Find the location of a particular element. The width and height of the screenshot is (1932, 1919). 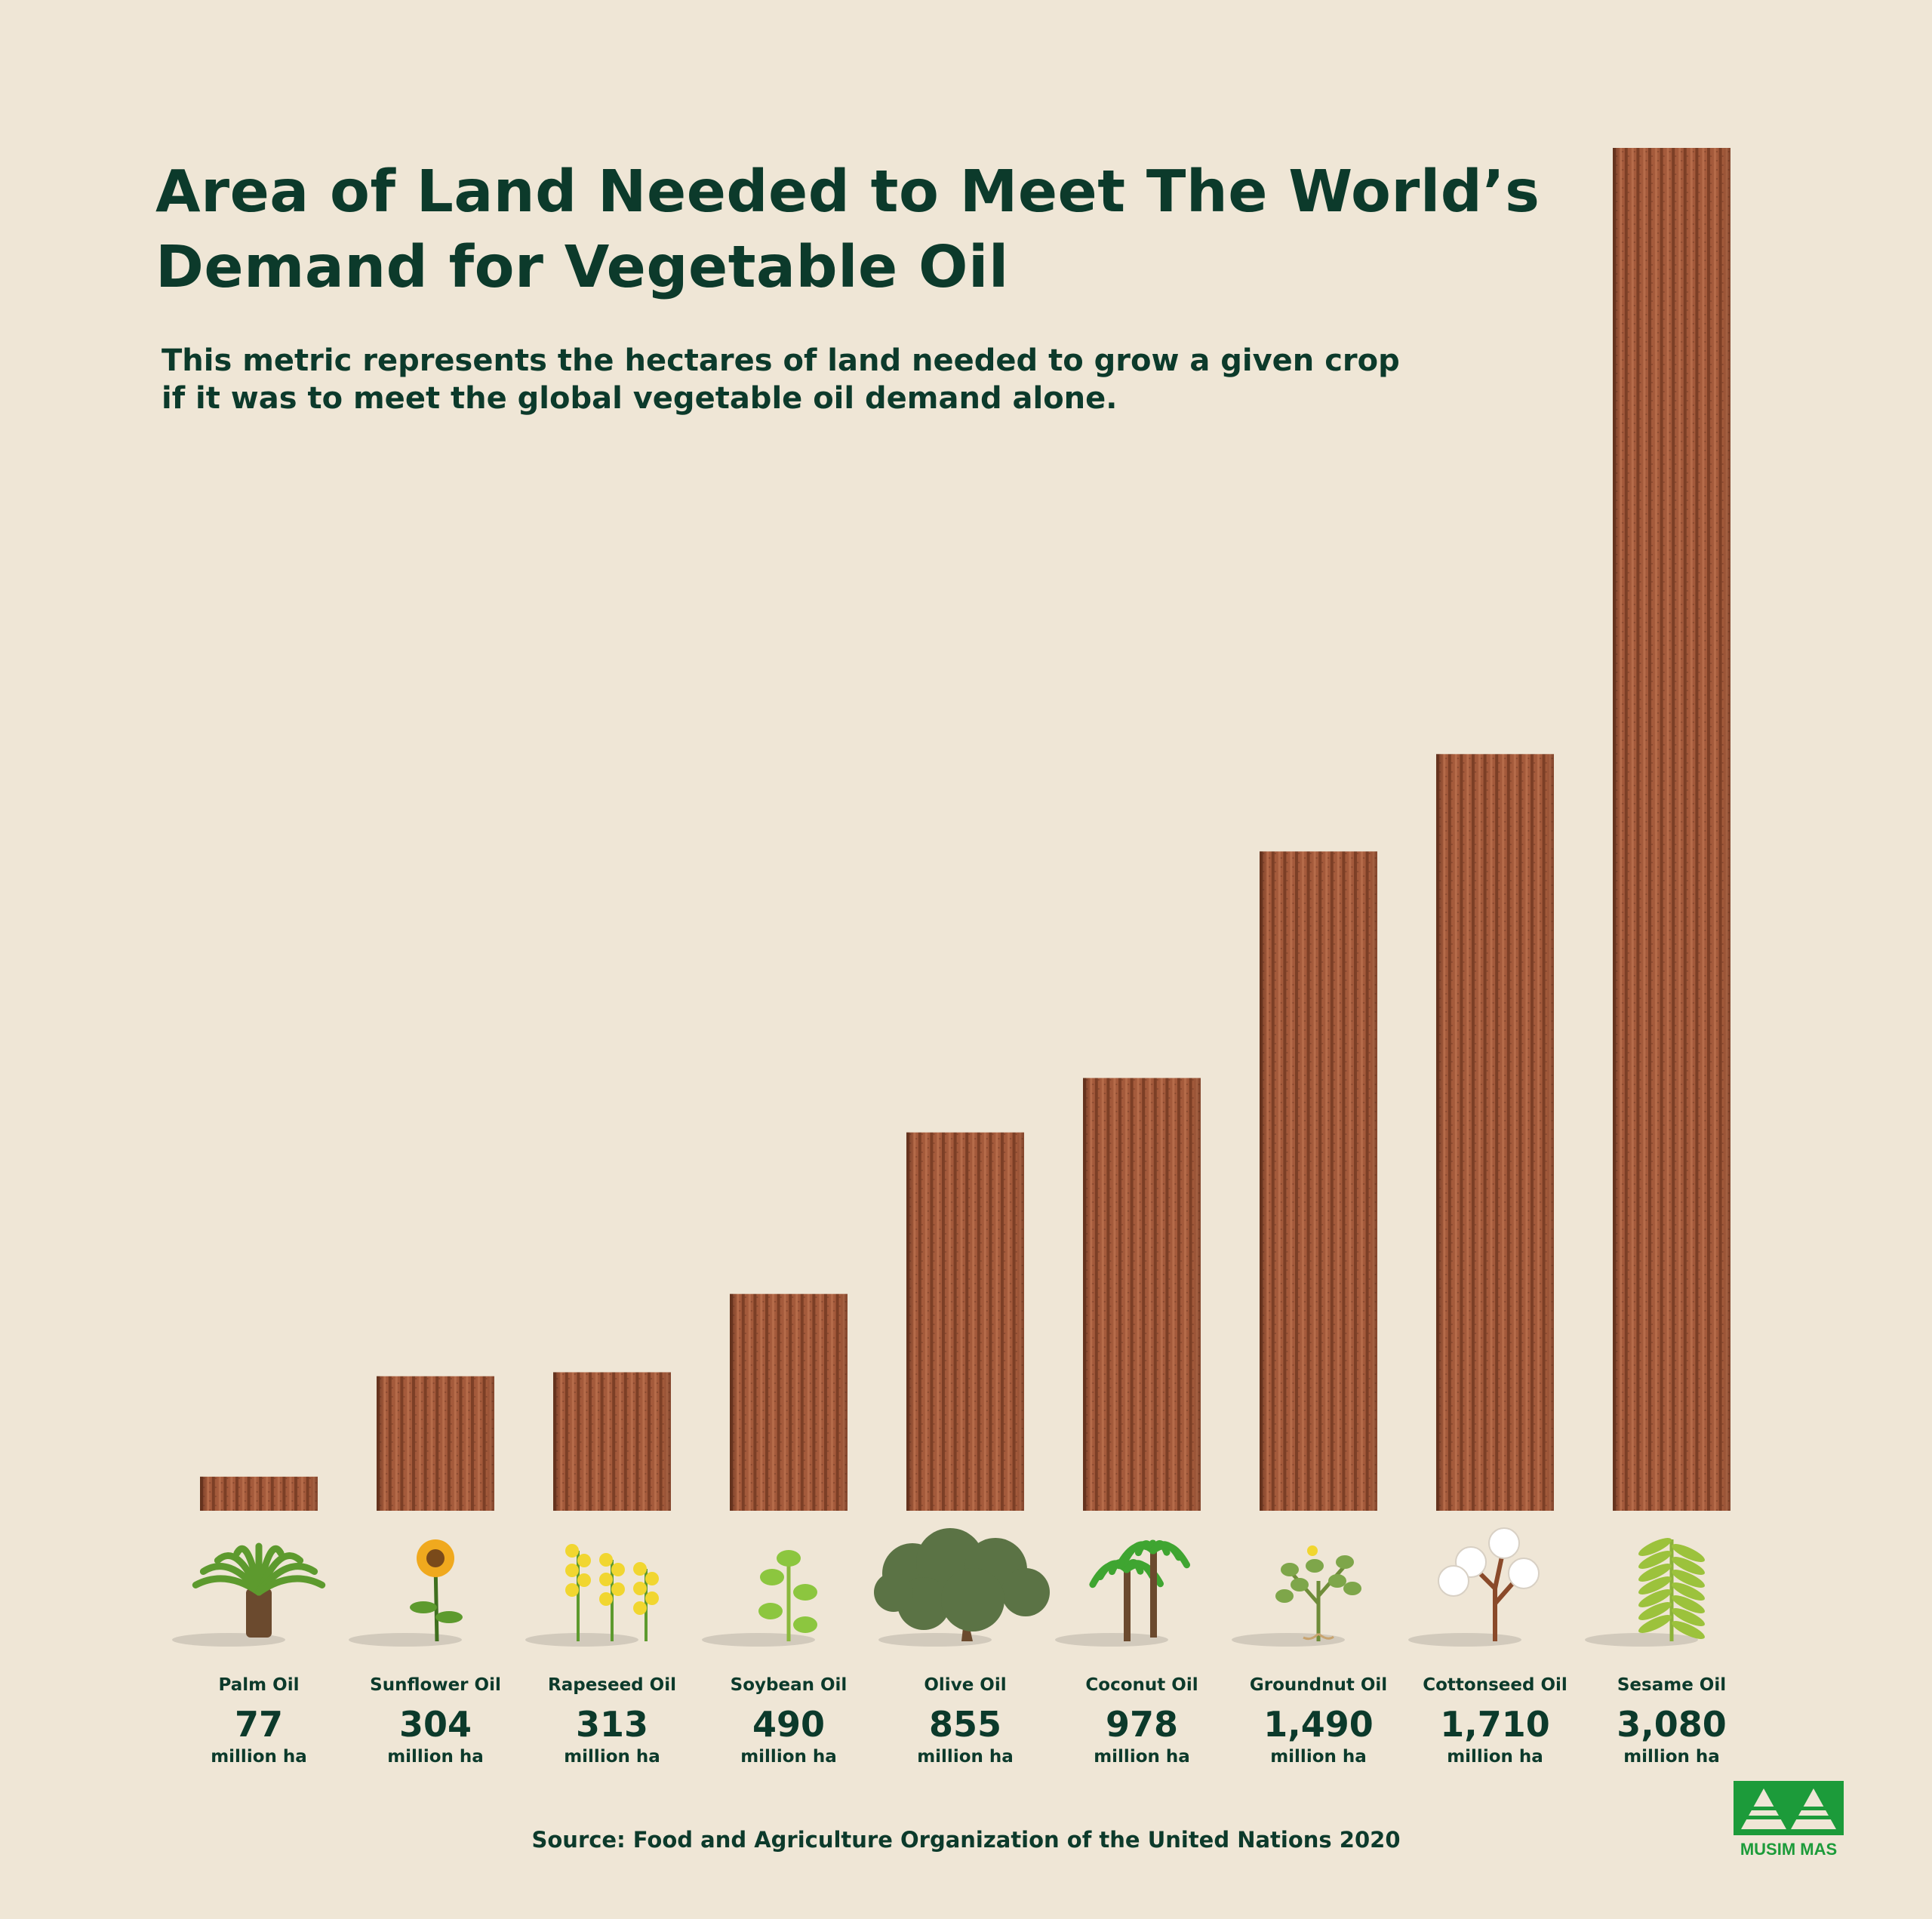

value-label: 1,710 is located at coordinates (1495, 1724).